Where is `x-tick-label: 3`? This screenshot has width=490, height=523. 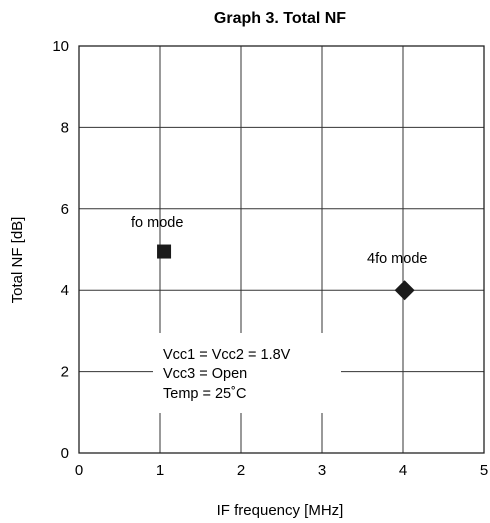 x-tick-label: 3 is located at coordinates (322, 470).